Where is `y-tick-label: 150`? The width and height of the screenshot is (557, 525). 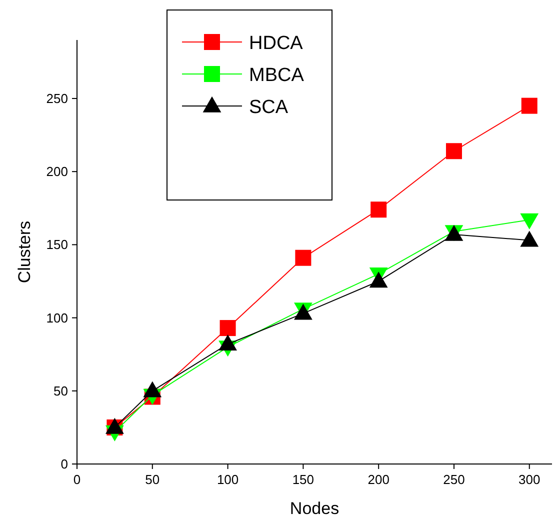
y-tick-label: 150 is located at coordinates (57, 244).